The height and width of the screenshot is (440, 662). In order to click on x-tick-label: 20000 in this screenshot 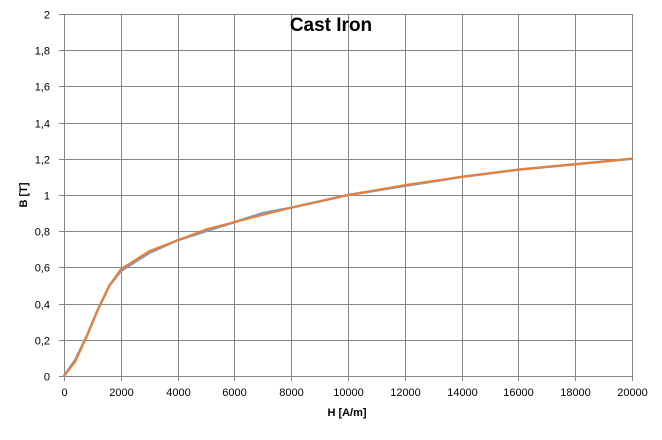, I will do `click(632, 393)`.